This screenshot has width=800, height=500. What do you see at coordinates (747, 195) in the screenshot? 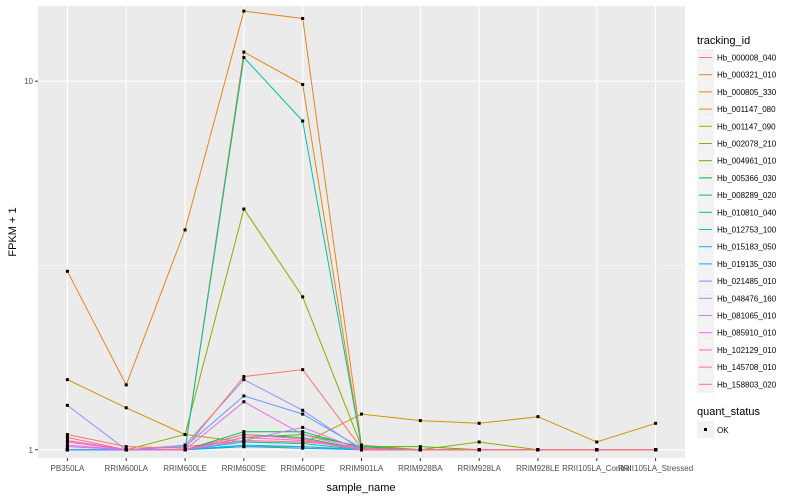
I see `legend-label: Hb_008289_020` at bounding box center [747, 195].